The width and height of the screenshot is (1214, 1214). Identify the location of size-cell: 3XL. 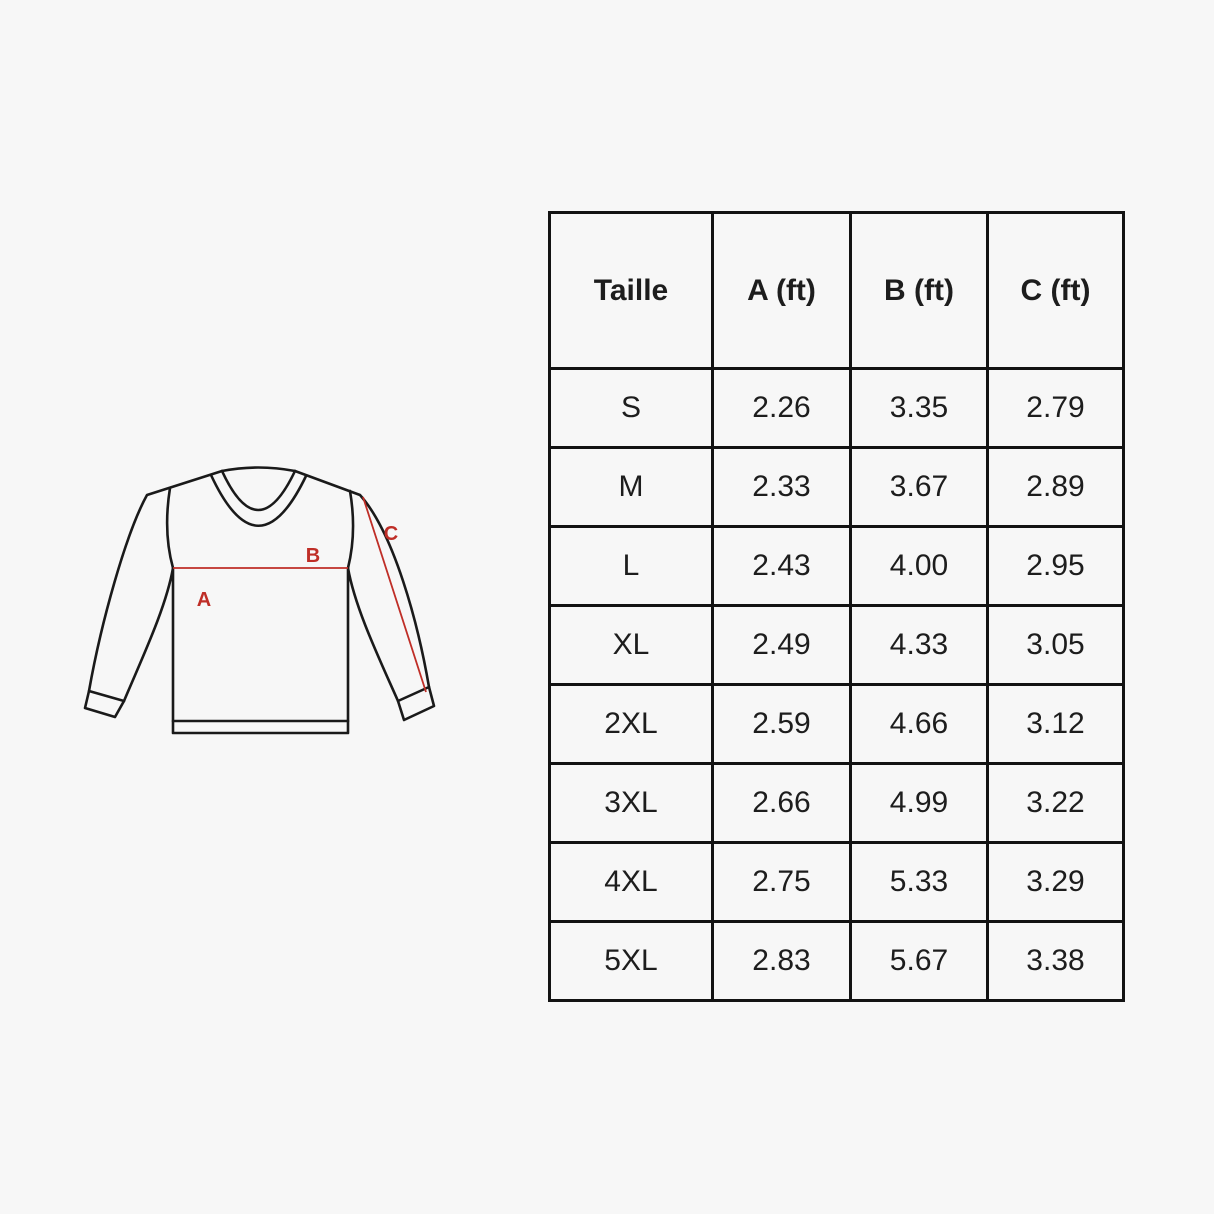
(631, 803).